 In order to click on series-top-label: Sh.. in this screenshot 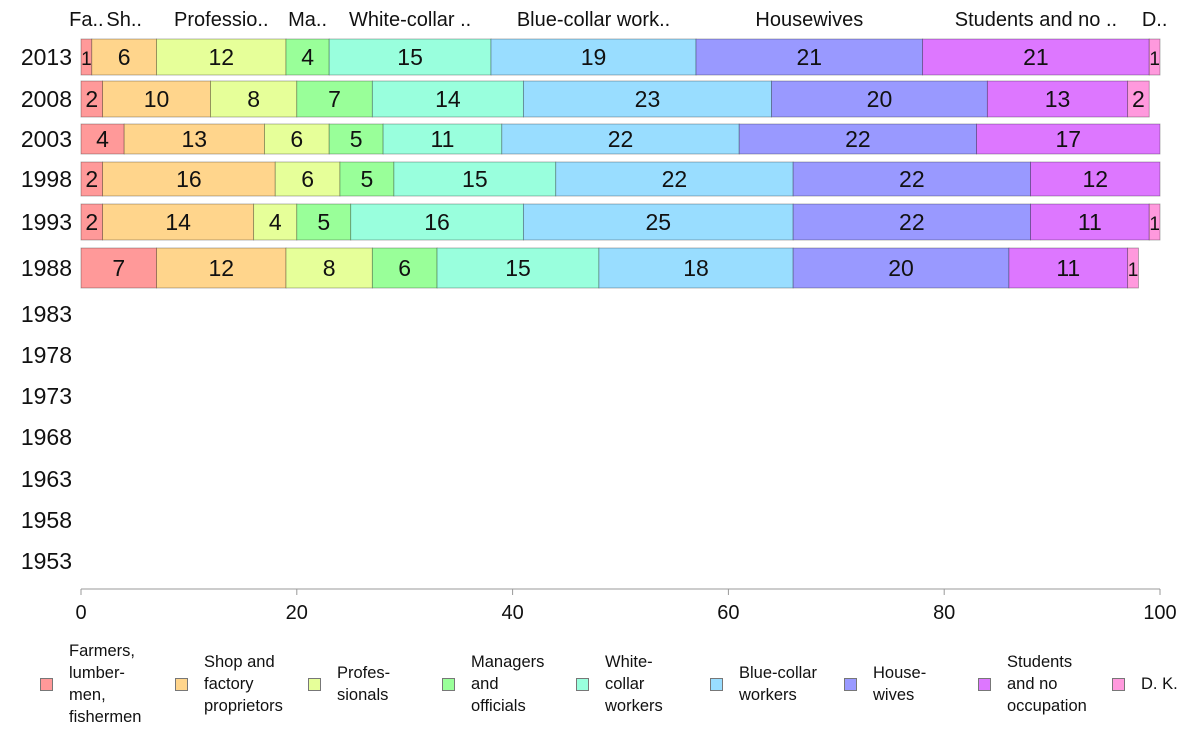, I will do `click(124, 20)`.